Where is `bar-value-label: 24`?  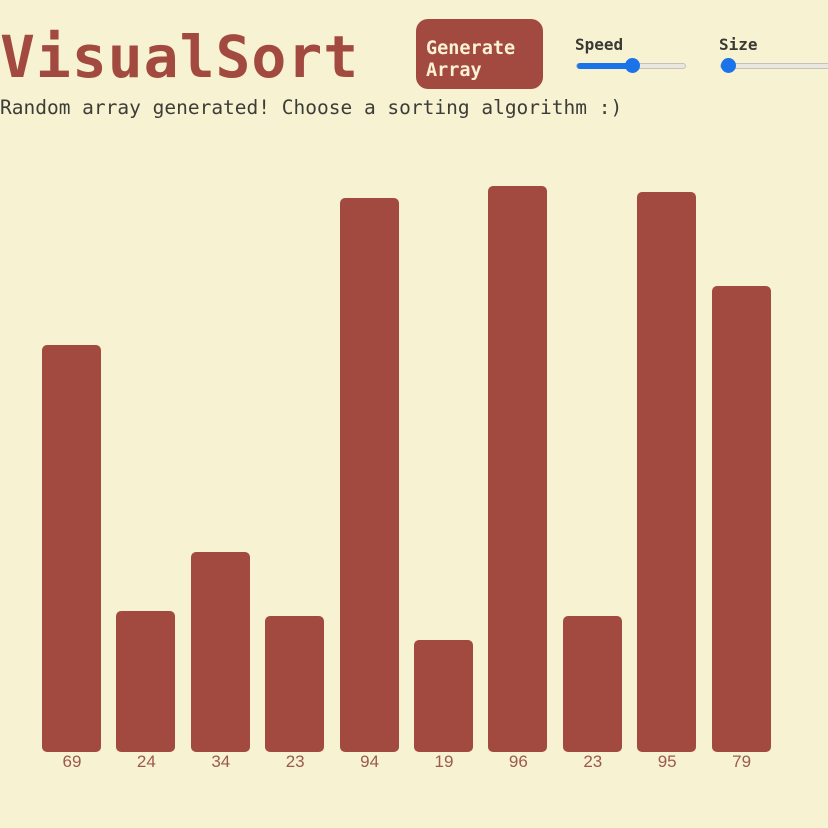 bar-value-label: 24 is located at coordinates (146, 761).